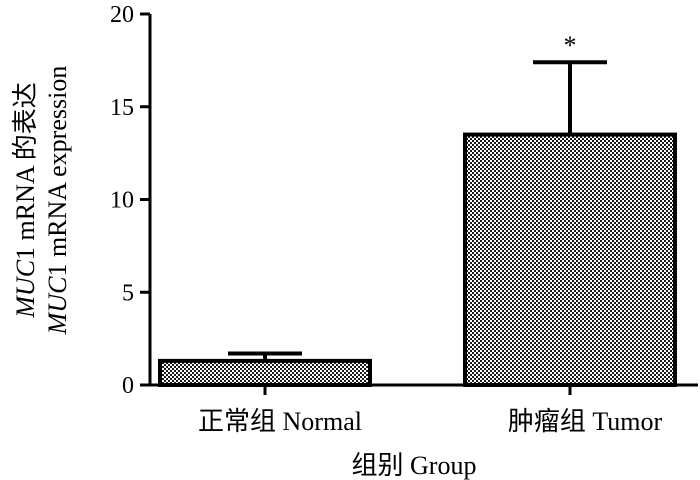 Image resolution: width=700 pixels, height=480 pixels. I want to click on x-ticks-group: 正常组 Normal 肿瘤组 Tumor, so click(430, 410).